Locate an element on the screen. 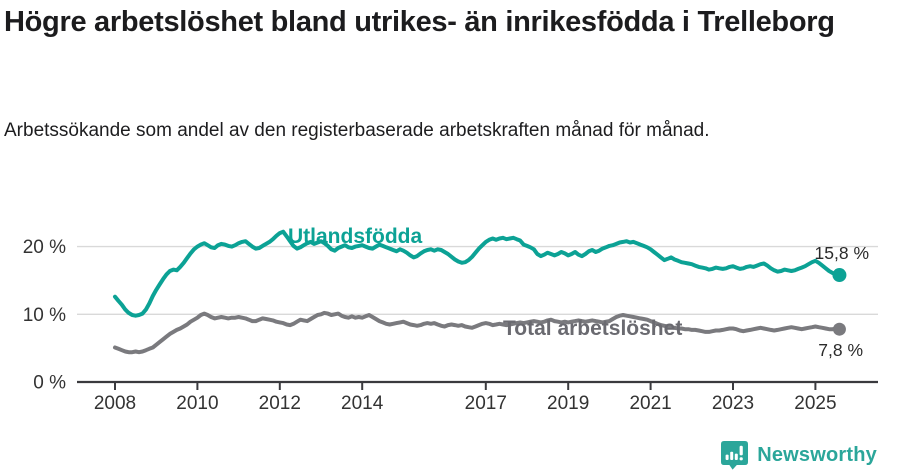 This screenshot has height=474, width=900. x-axis-tick-label: 2008 is located at coordinates (115, 403).